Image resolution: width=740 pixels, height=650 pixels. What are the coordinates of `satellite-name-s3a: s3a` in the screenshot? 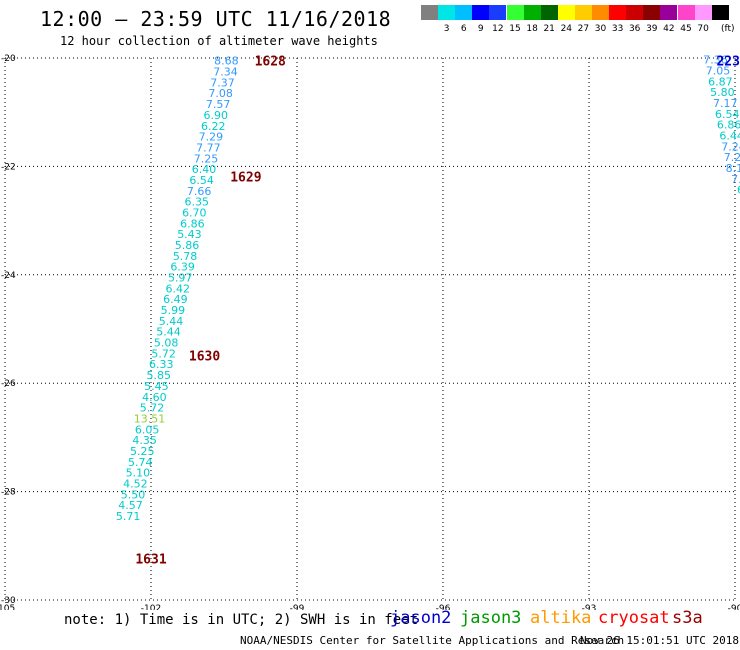 It's located at (687, 618).